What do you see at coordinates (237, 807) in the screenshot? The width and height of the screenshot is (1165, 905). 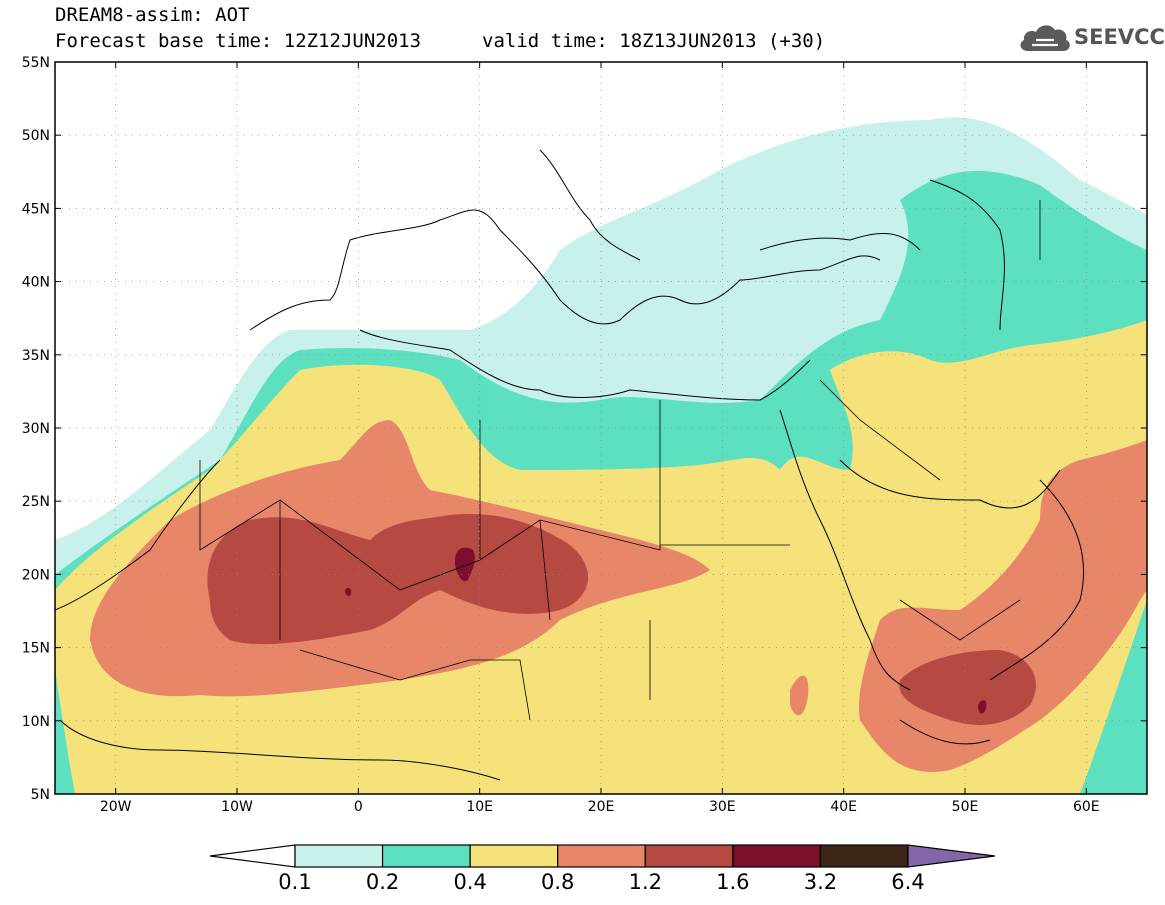 I see `lon-label: 10W` at bounding box center [237, 807].